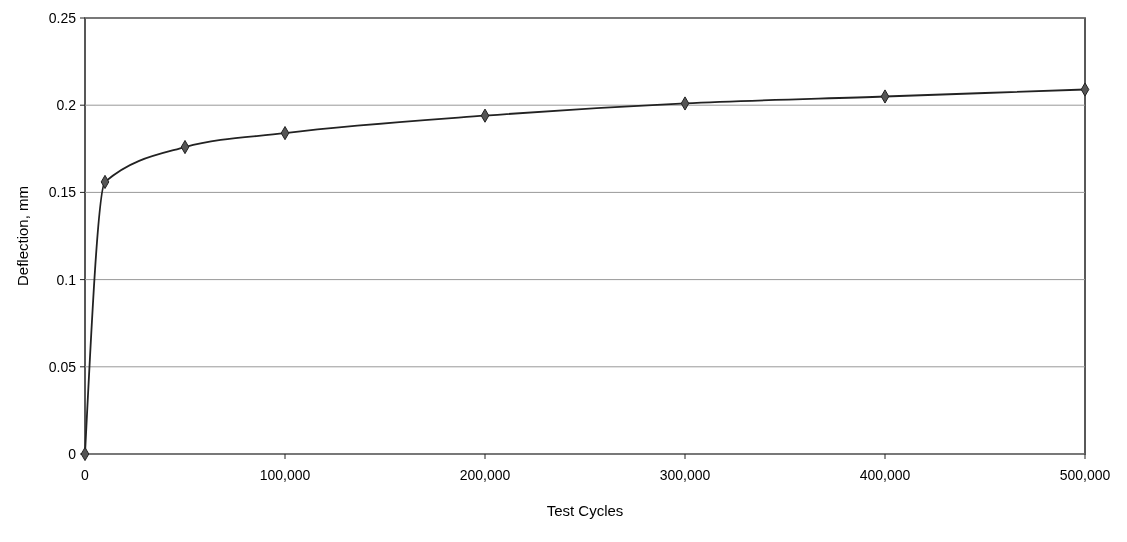 This screenshot has height=542, width=1127. I want to click on x-tick-label: 100,000, so click(285, 475).